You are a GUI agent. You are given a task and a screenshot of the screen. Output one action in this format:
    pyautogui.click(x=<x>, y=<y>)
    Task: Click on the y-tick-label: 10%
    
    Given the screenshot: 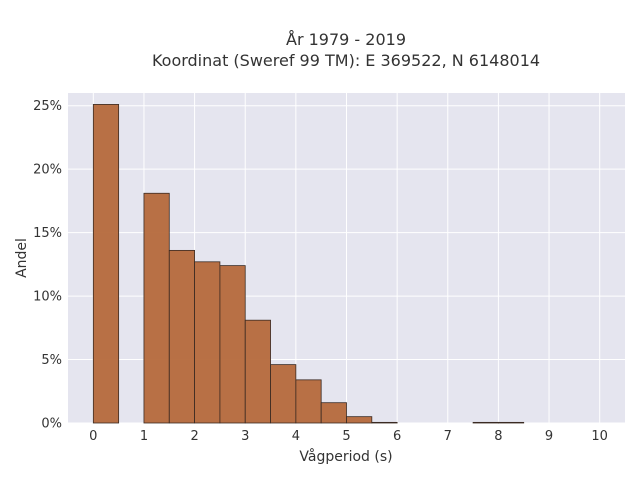 What is the action you would take?
    pyautogui.click(x=47, y=297)
    